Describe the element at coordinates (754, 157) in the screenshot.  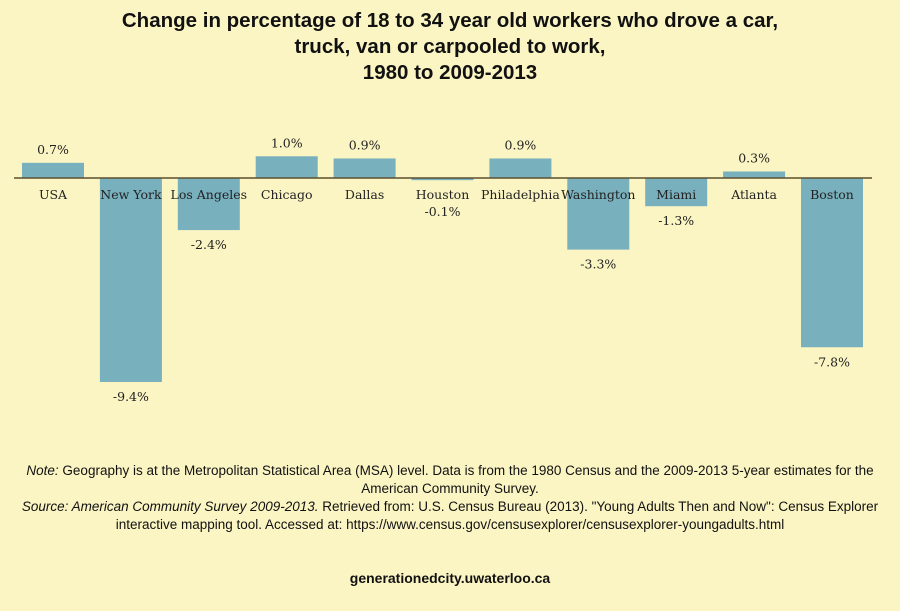
I see `data-label: 0.3%` at that location.